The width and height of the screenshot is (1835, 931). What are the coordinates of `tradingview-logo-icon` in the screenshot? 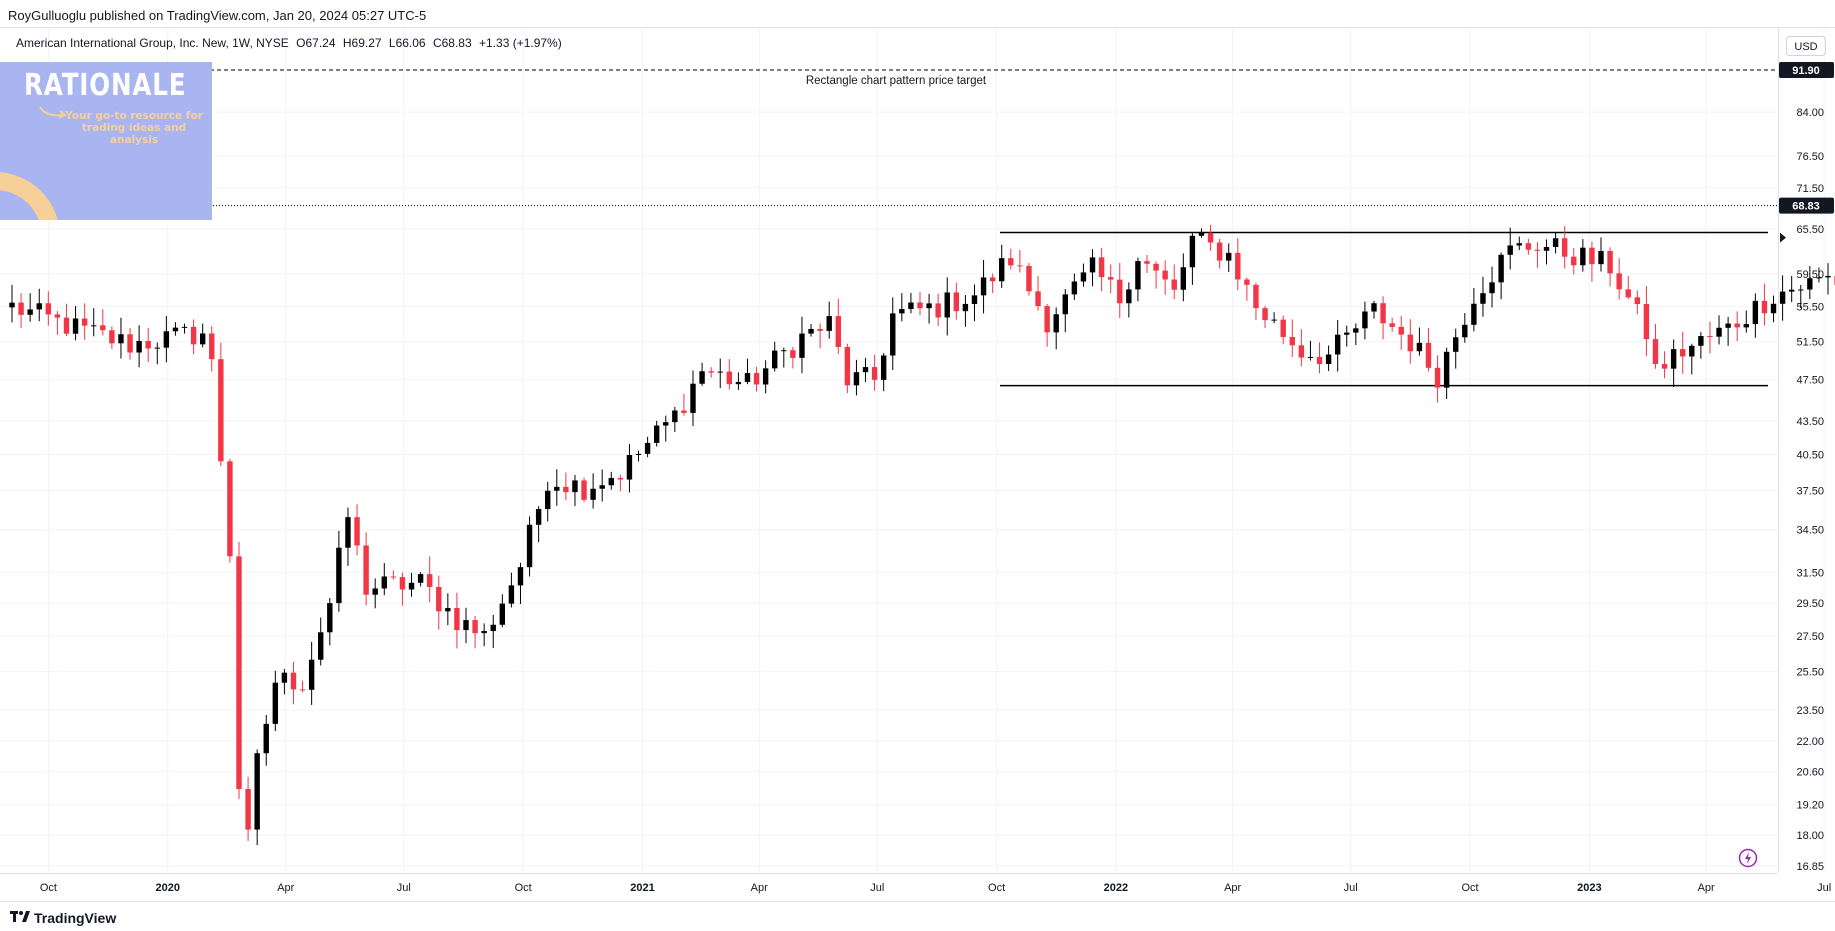 It's located at (20, 917).